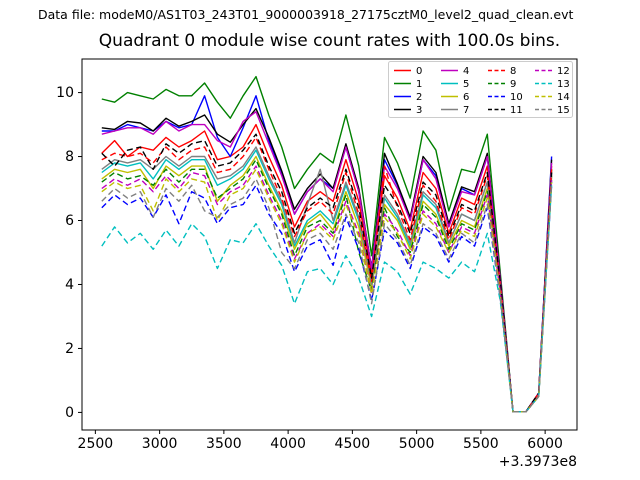  I want to click on legend-label-3: 3, so click(419, 110).